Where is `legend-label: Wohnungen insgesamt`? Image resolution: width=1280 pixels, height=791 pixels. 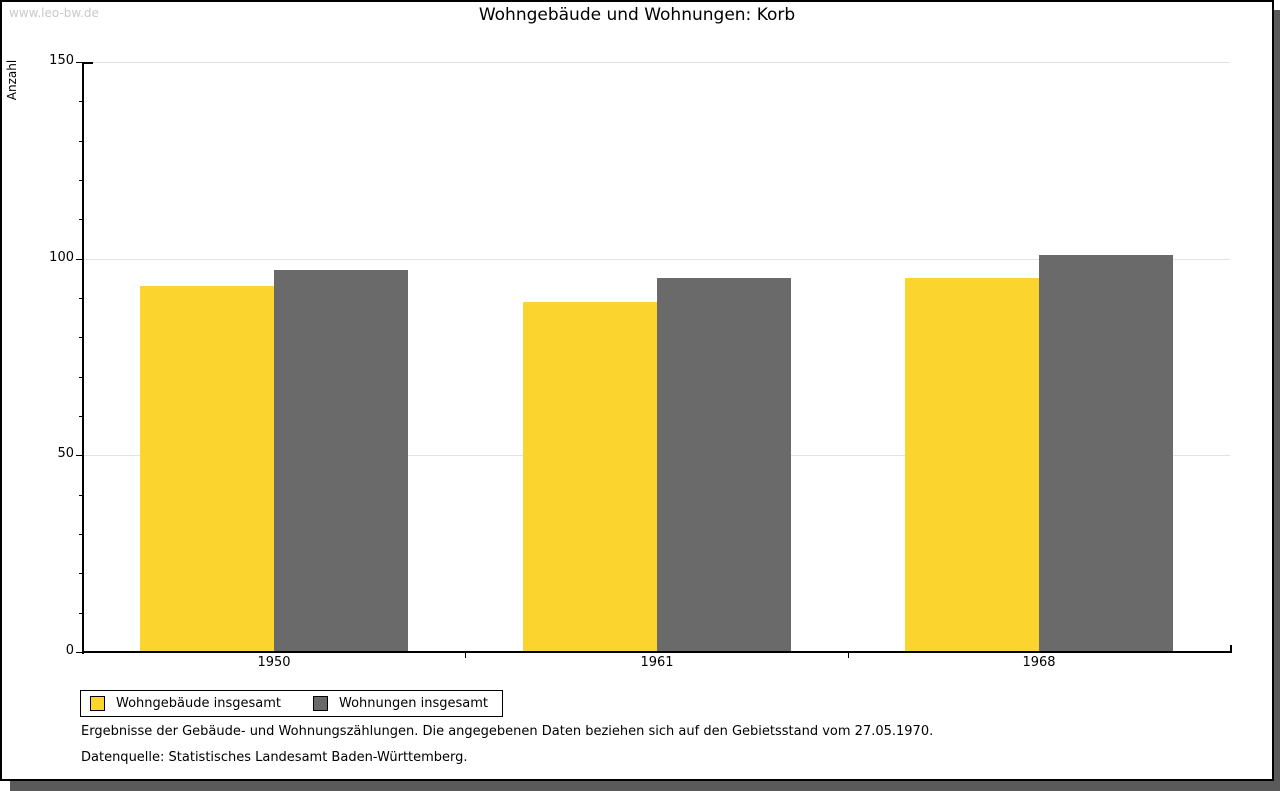
legend-label: Wohnungen insgesamt is located at coordinates (413, 703).